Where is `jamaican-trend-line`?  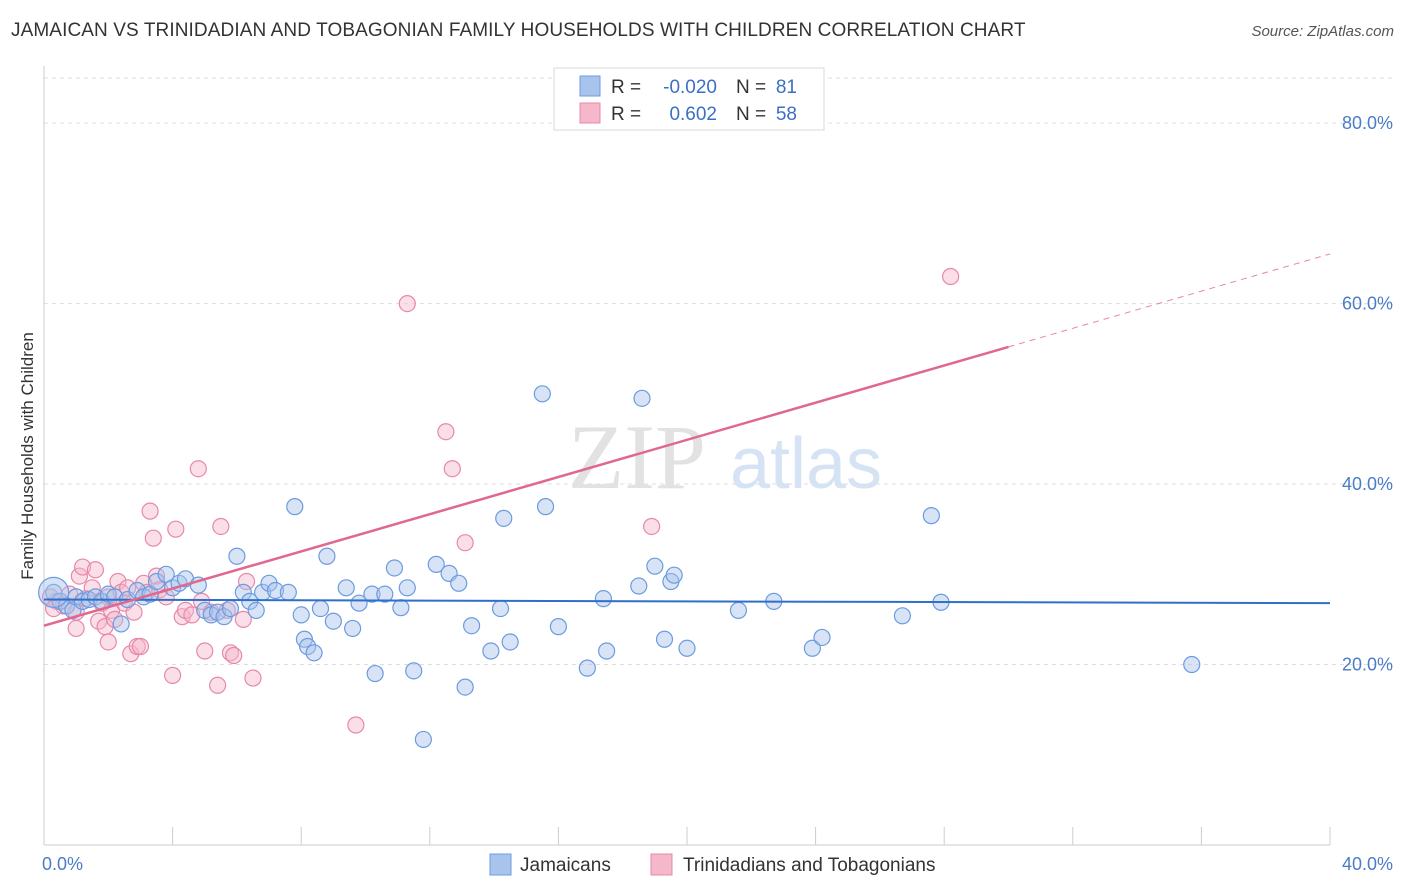 jamaican-trend-line is located at coordinates (687, 601).